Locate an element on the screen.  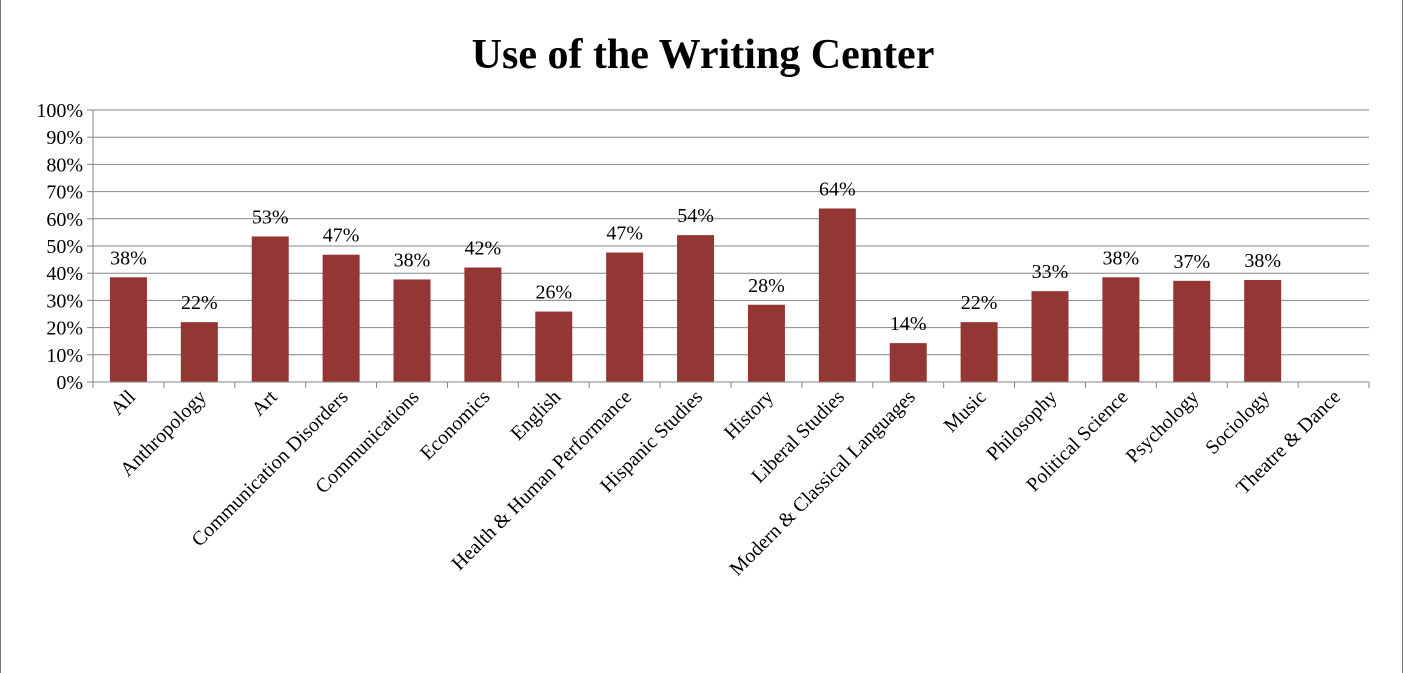
data-label: 53% is located at coordinates (270, 217).